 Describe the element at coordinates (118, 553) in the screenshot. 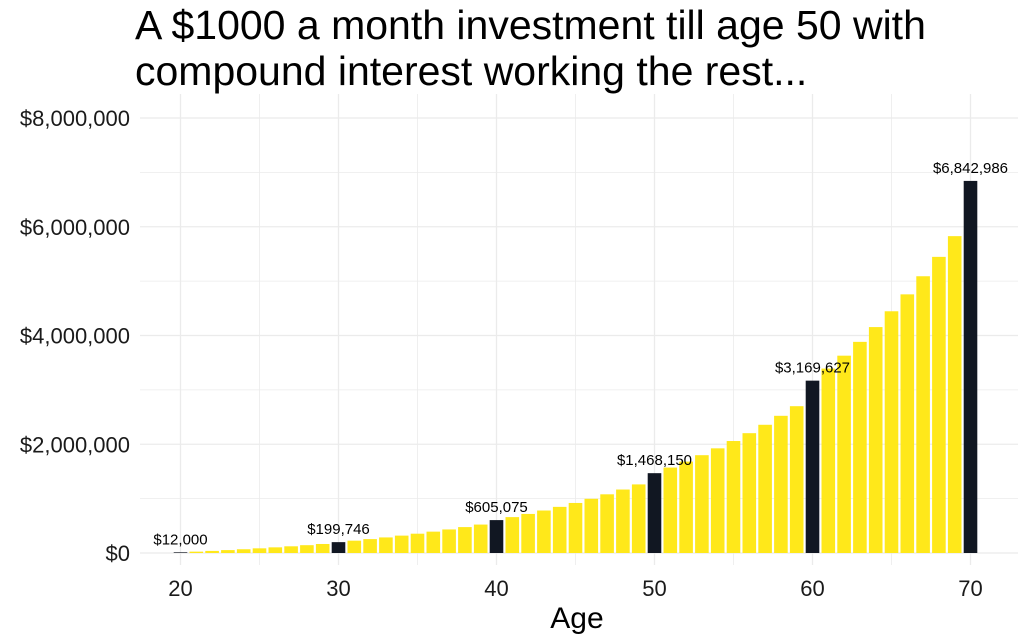

I see `y-tick-label: $0` at that location.